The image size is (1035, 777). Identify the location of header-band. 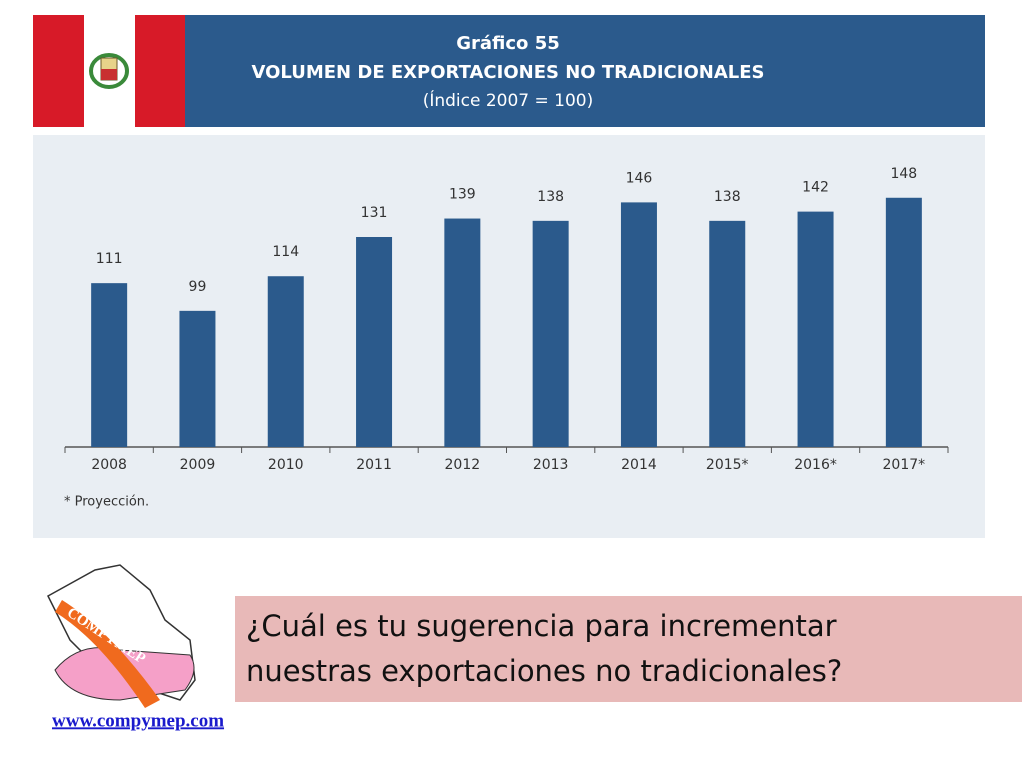
(509, 71).